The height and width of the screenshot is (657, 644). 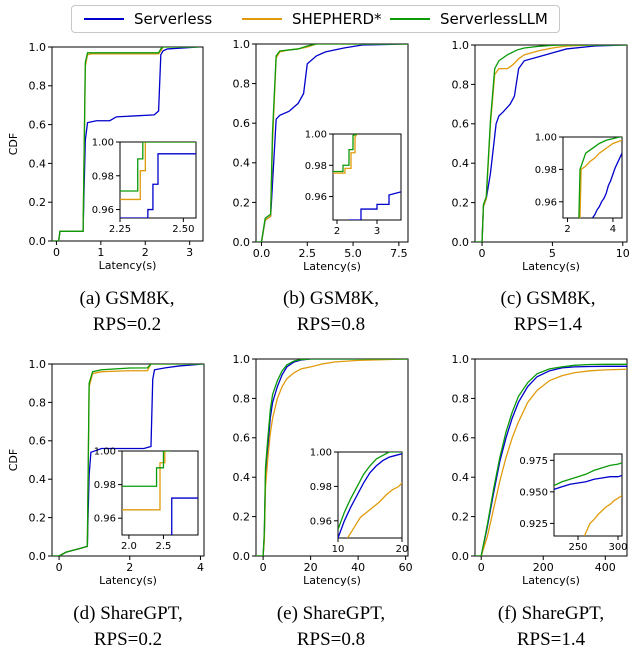 I want to click on chart-f-inset-line-shepherd, so click(x=602, y=515).